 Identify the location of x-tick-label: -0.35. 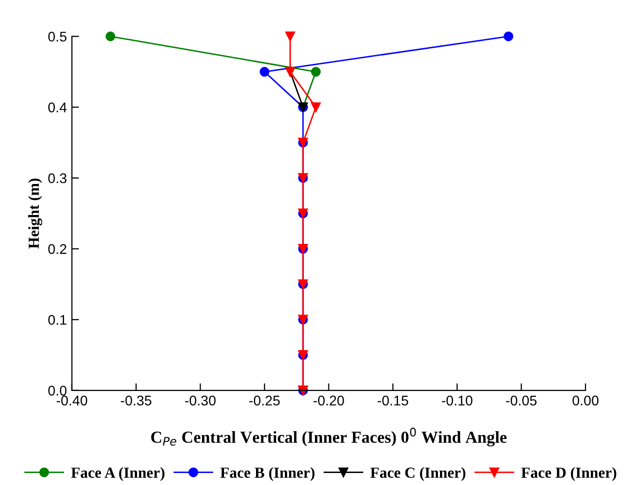
(136, 401).